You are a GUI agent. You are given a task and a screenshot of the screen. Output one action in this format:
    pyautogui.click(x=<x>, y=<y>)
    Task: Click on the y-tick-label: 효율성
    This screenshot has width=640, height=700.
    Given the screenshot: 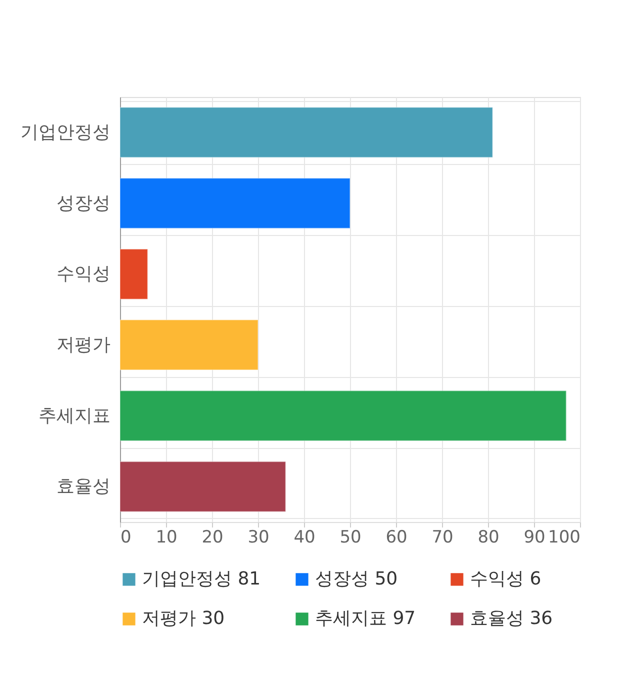 What is the action you would take?
    pyautogui.click(x=83, y=487)
    